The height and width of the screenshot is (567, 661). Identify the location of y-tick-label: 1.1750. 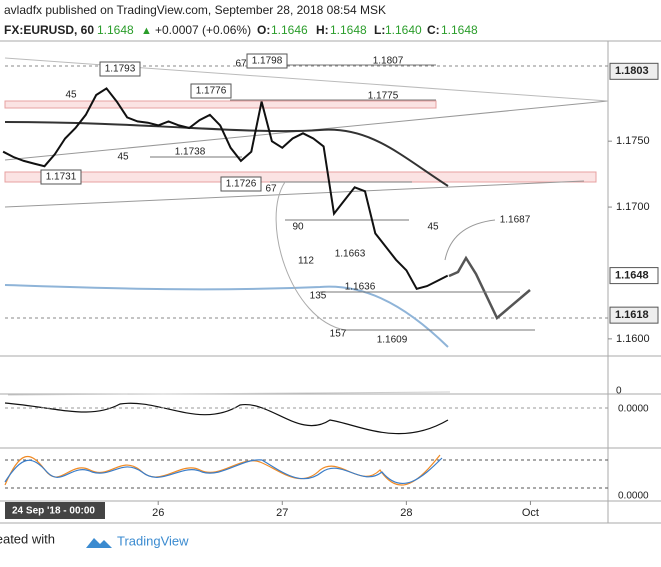
(633, 141).